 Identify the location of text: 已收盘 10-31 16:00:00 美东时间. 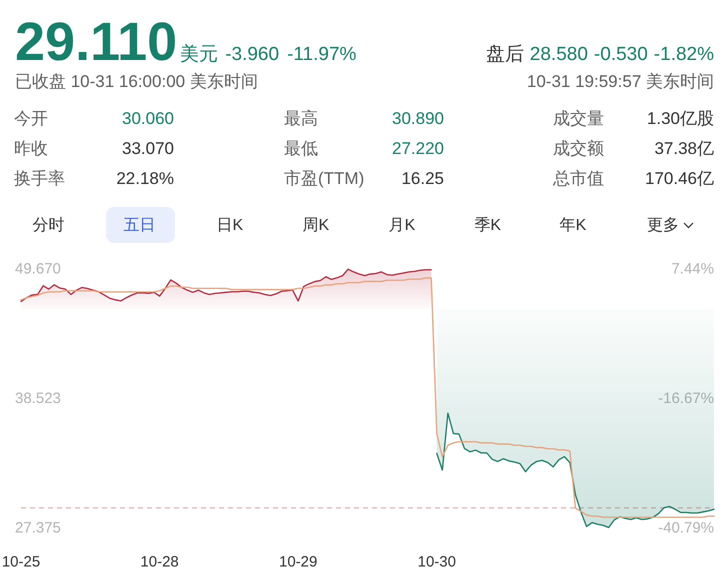
(136, 81).